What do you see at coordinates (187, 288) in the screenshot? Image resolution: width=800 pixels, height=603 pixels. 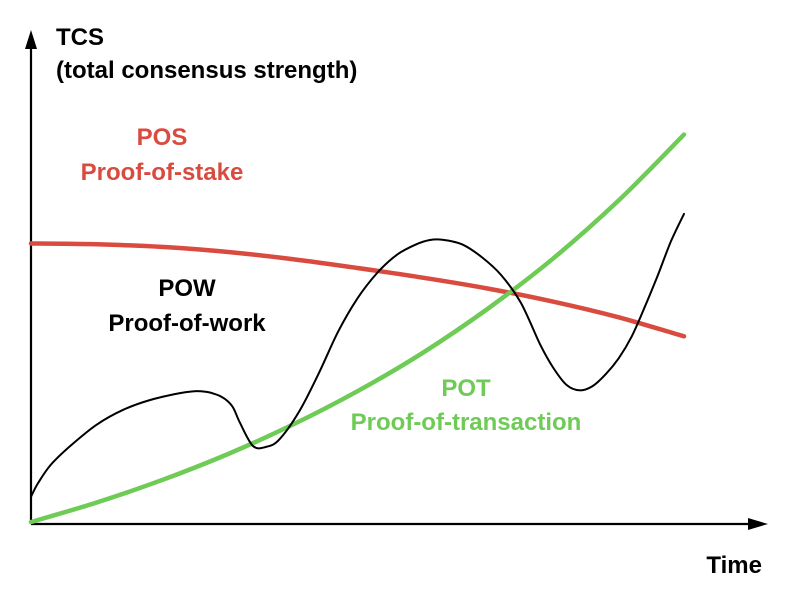 I see `pow-label: POW` at bounding box center [187, 288].